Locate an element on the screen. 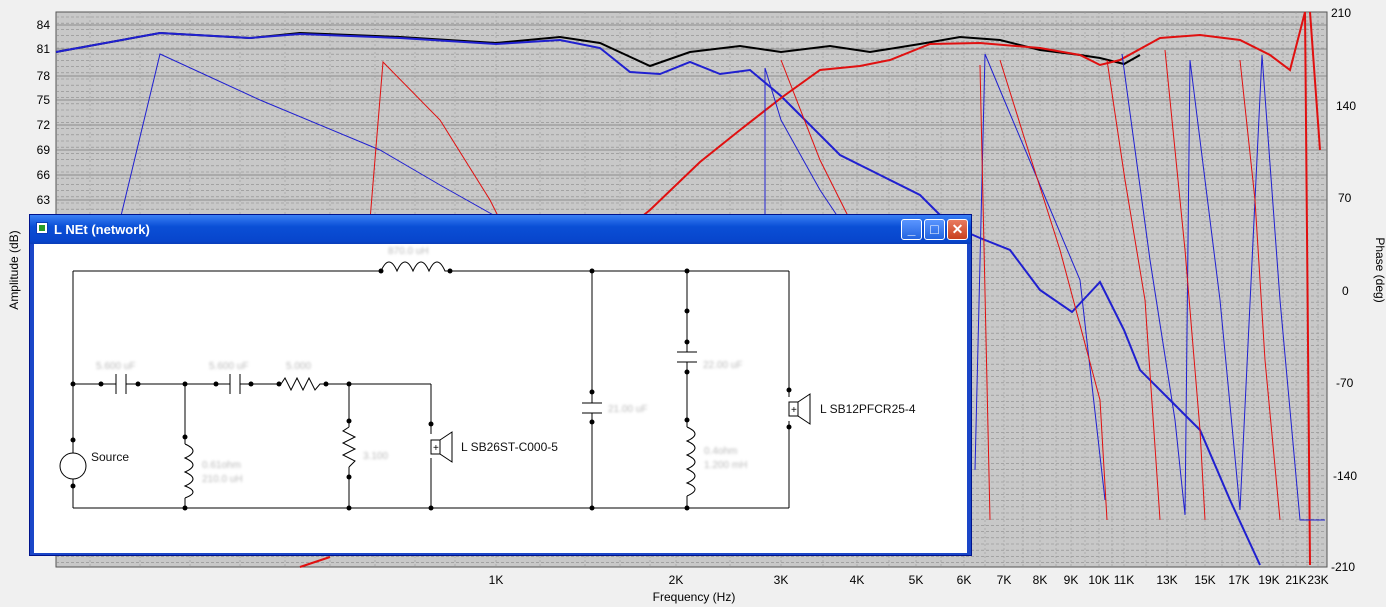  shunt-inductor-value-2: 210.0 uH is located at coordinates (222, 479).